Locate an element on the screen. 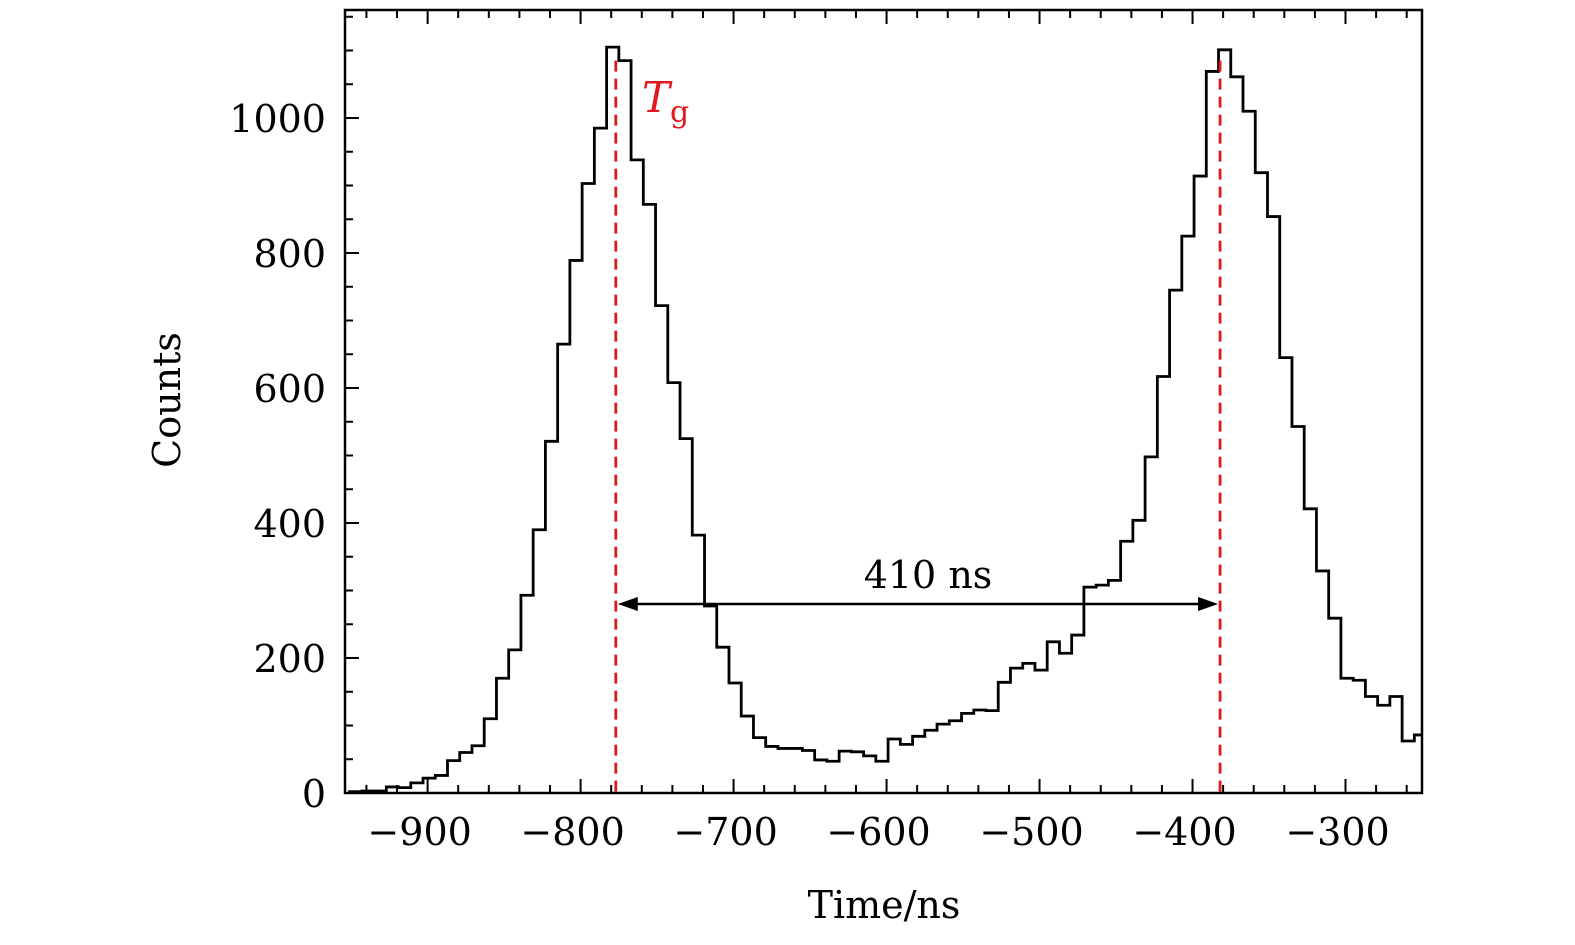 This screenshot has height=945, width=1575. tg-label-sub: g is located at coordinates (679, 112).